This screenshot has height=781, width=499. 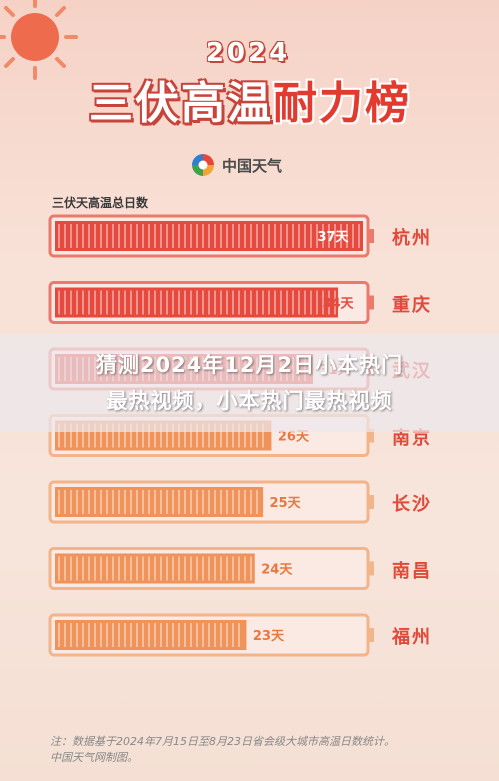 I want to click on sun-icon, so click(x=39, y=40).